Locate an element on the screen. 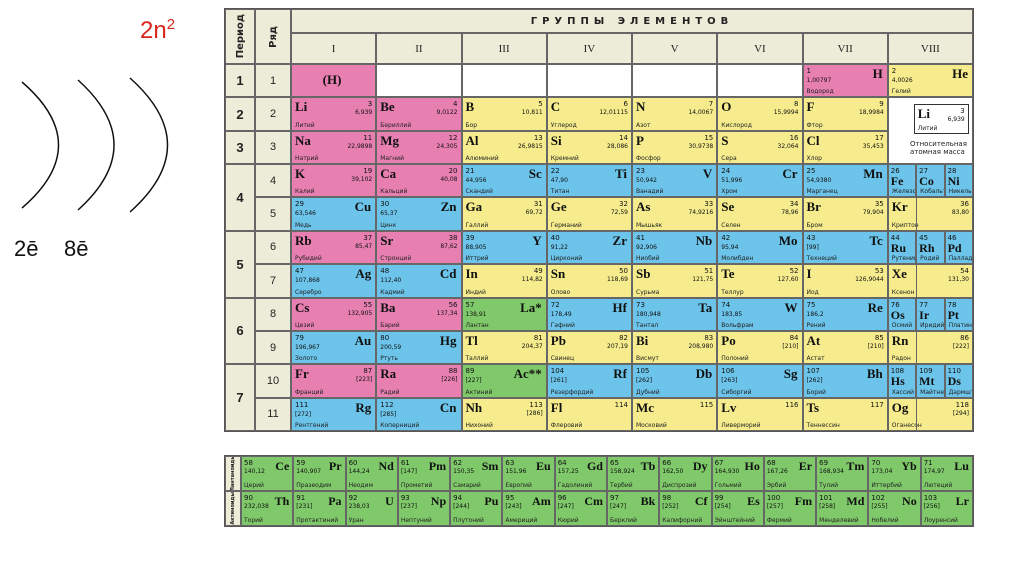  element-Mn: Mn 25 54,9380 Марганец is located at coordinates (845, 181).